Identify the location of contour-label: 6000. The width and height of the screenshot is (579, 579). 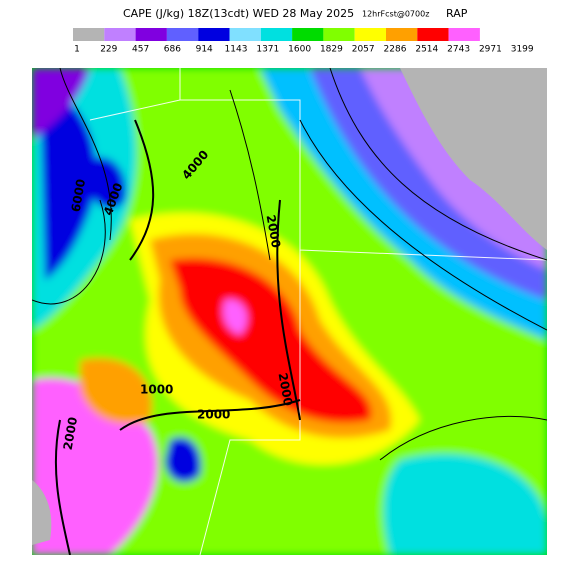
(79, 195).